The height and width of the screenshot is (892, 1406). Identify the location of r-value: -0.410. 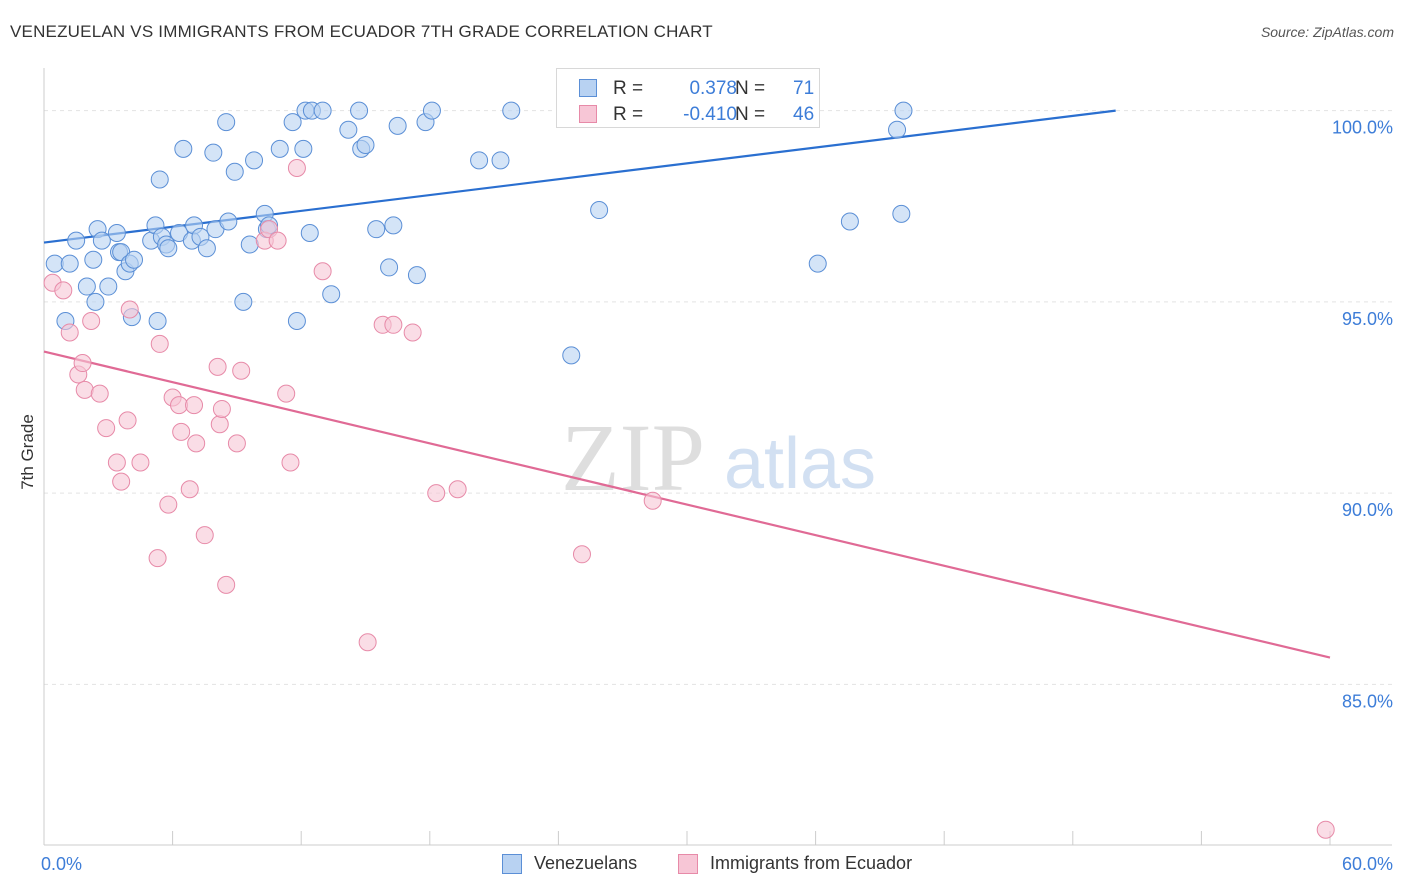
(710, 114).